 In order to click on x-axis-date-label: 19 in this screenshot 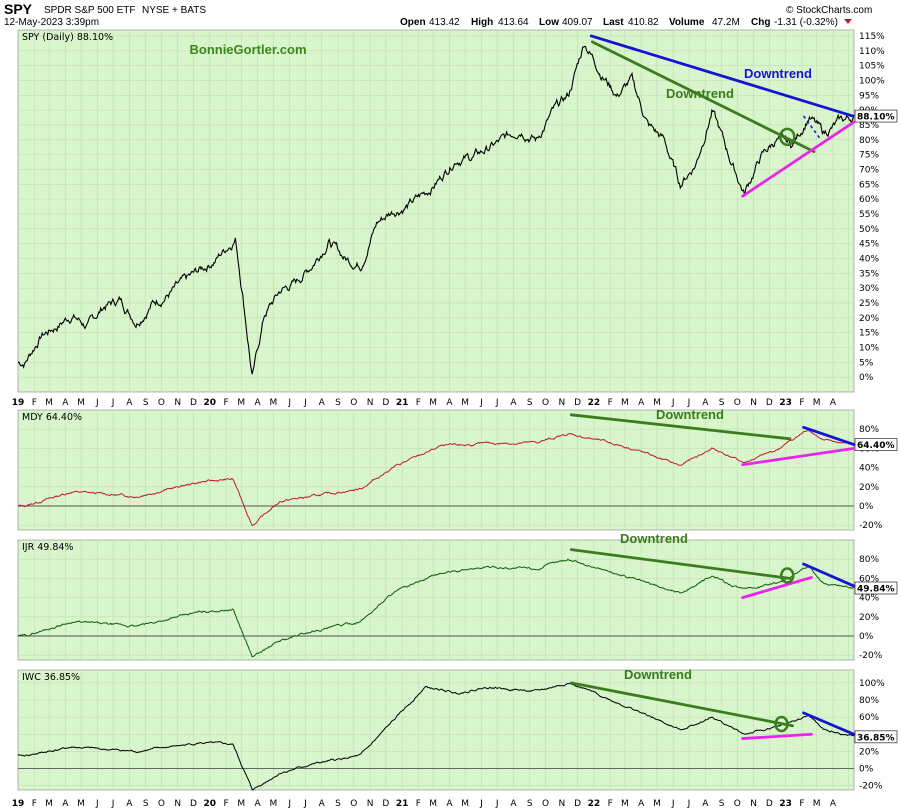, I will do `click(18, 403)`.